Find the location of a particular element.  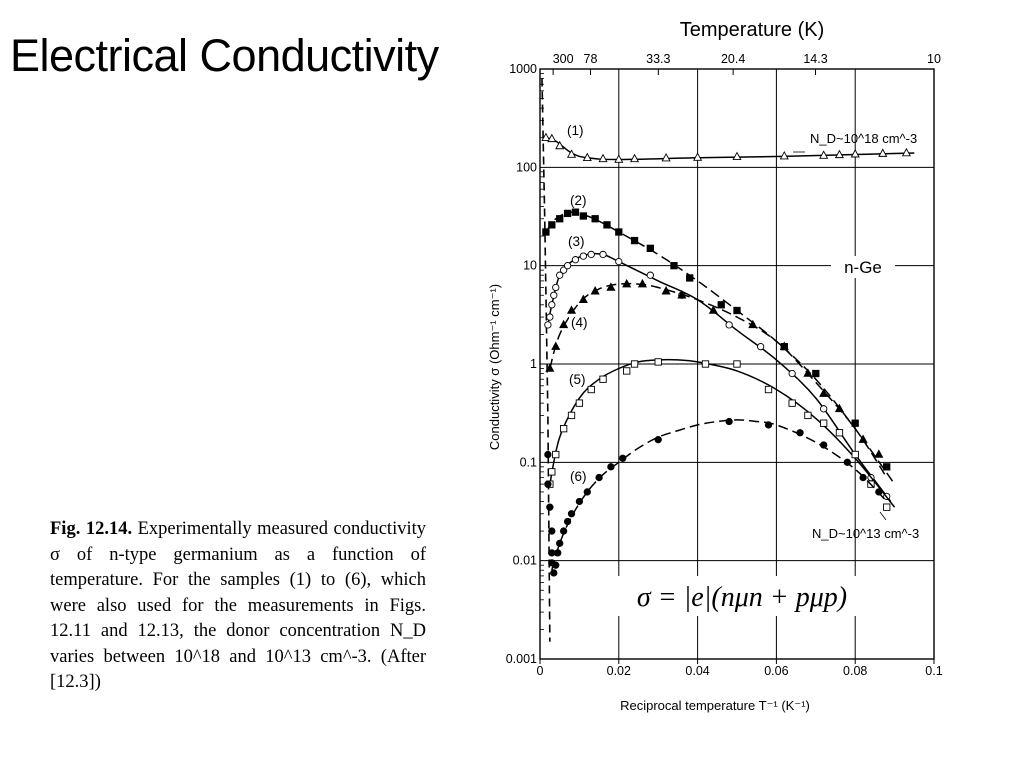

top-tick-label: 20.4 is located at coordinates (733, 59).